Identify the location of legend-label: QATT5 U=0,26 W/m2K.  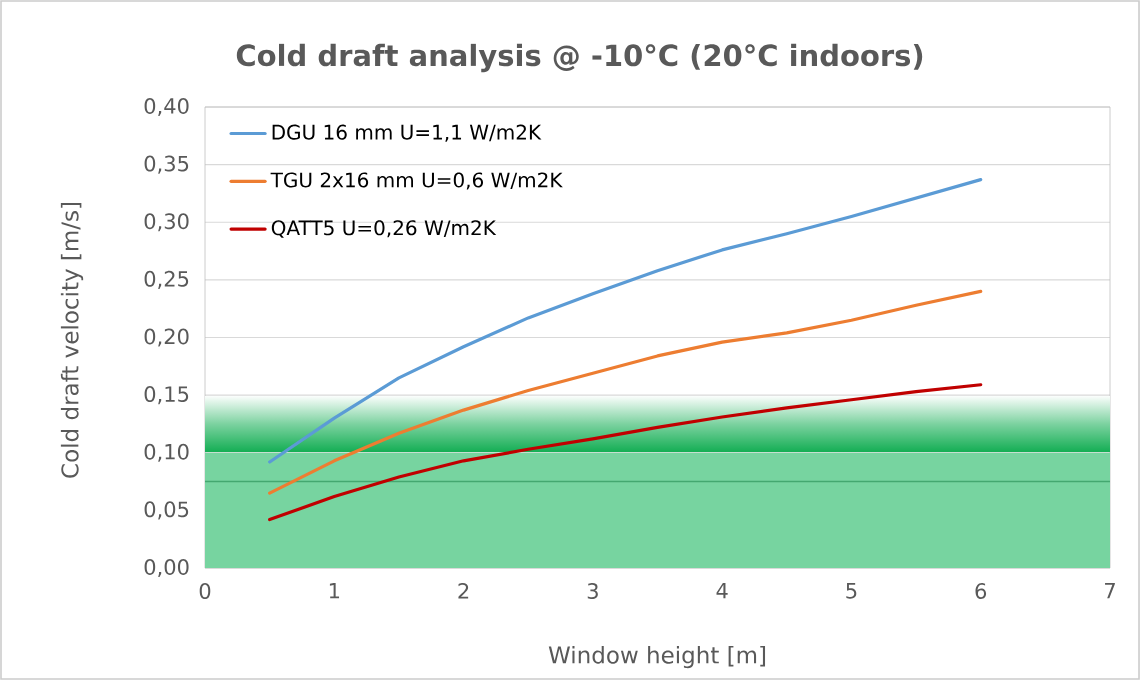
(384, 229).